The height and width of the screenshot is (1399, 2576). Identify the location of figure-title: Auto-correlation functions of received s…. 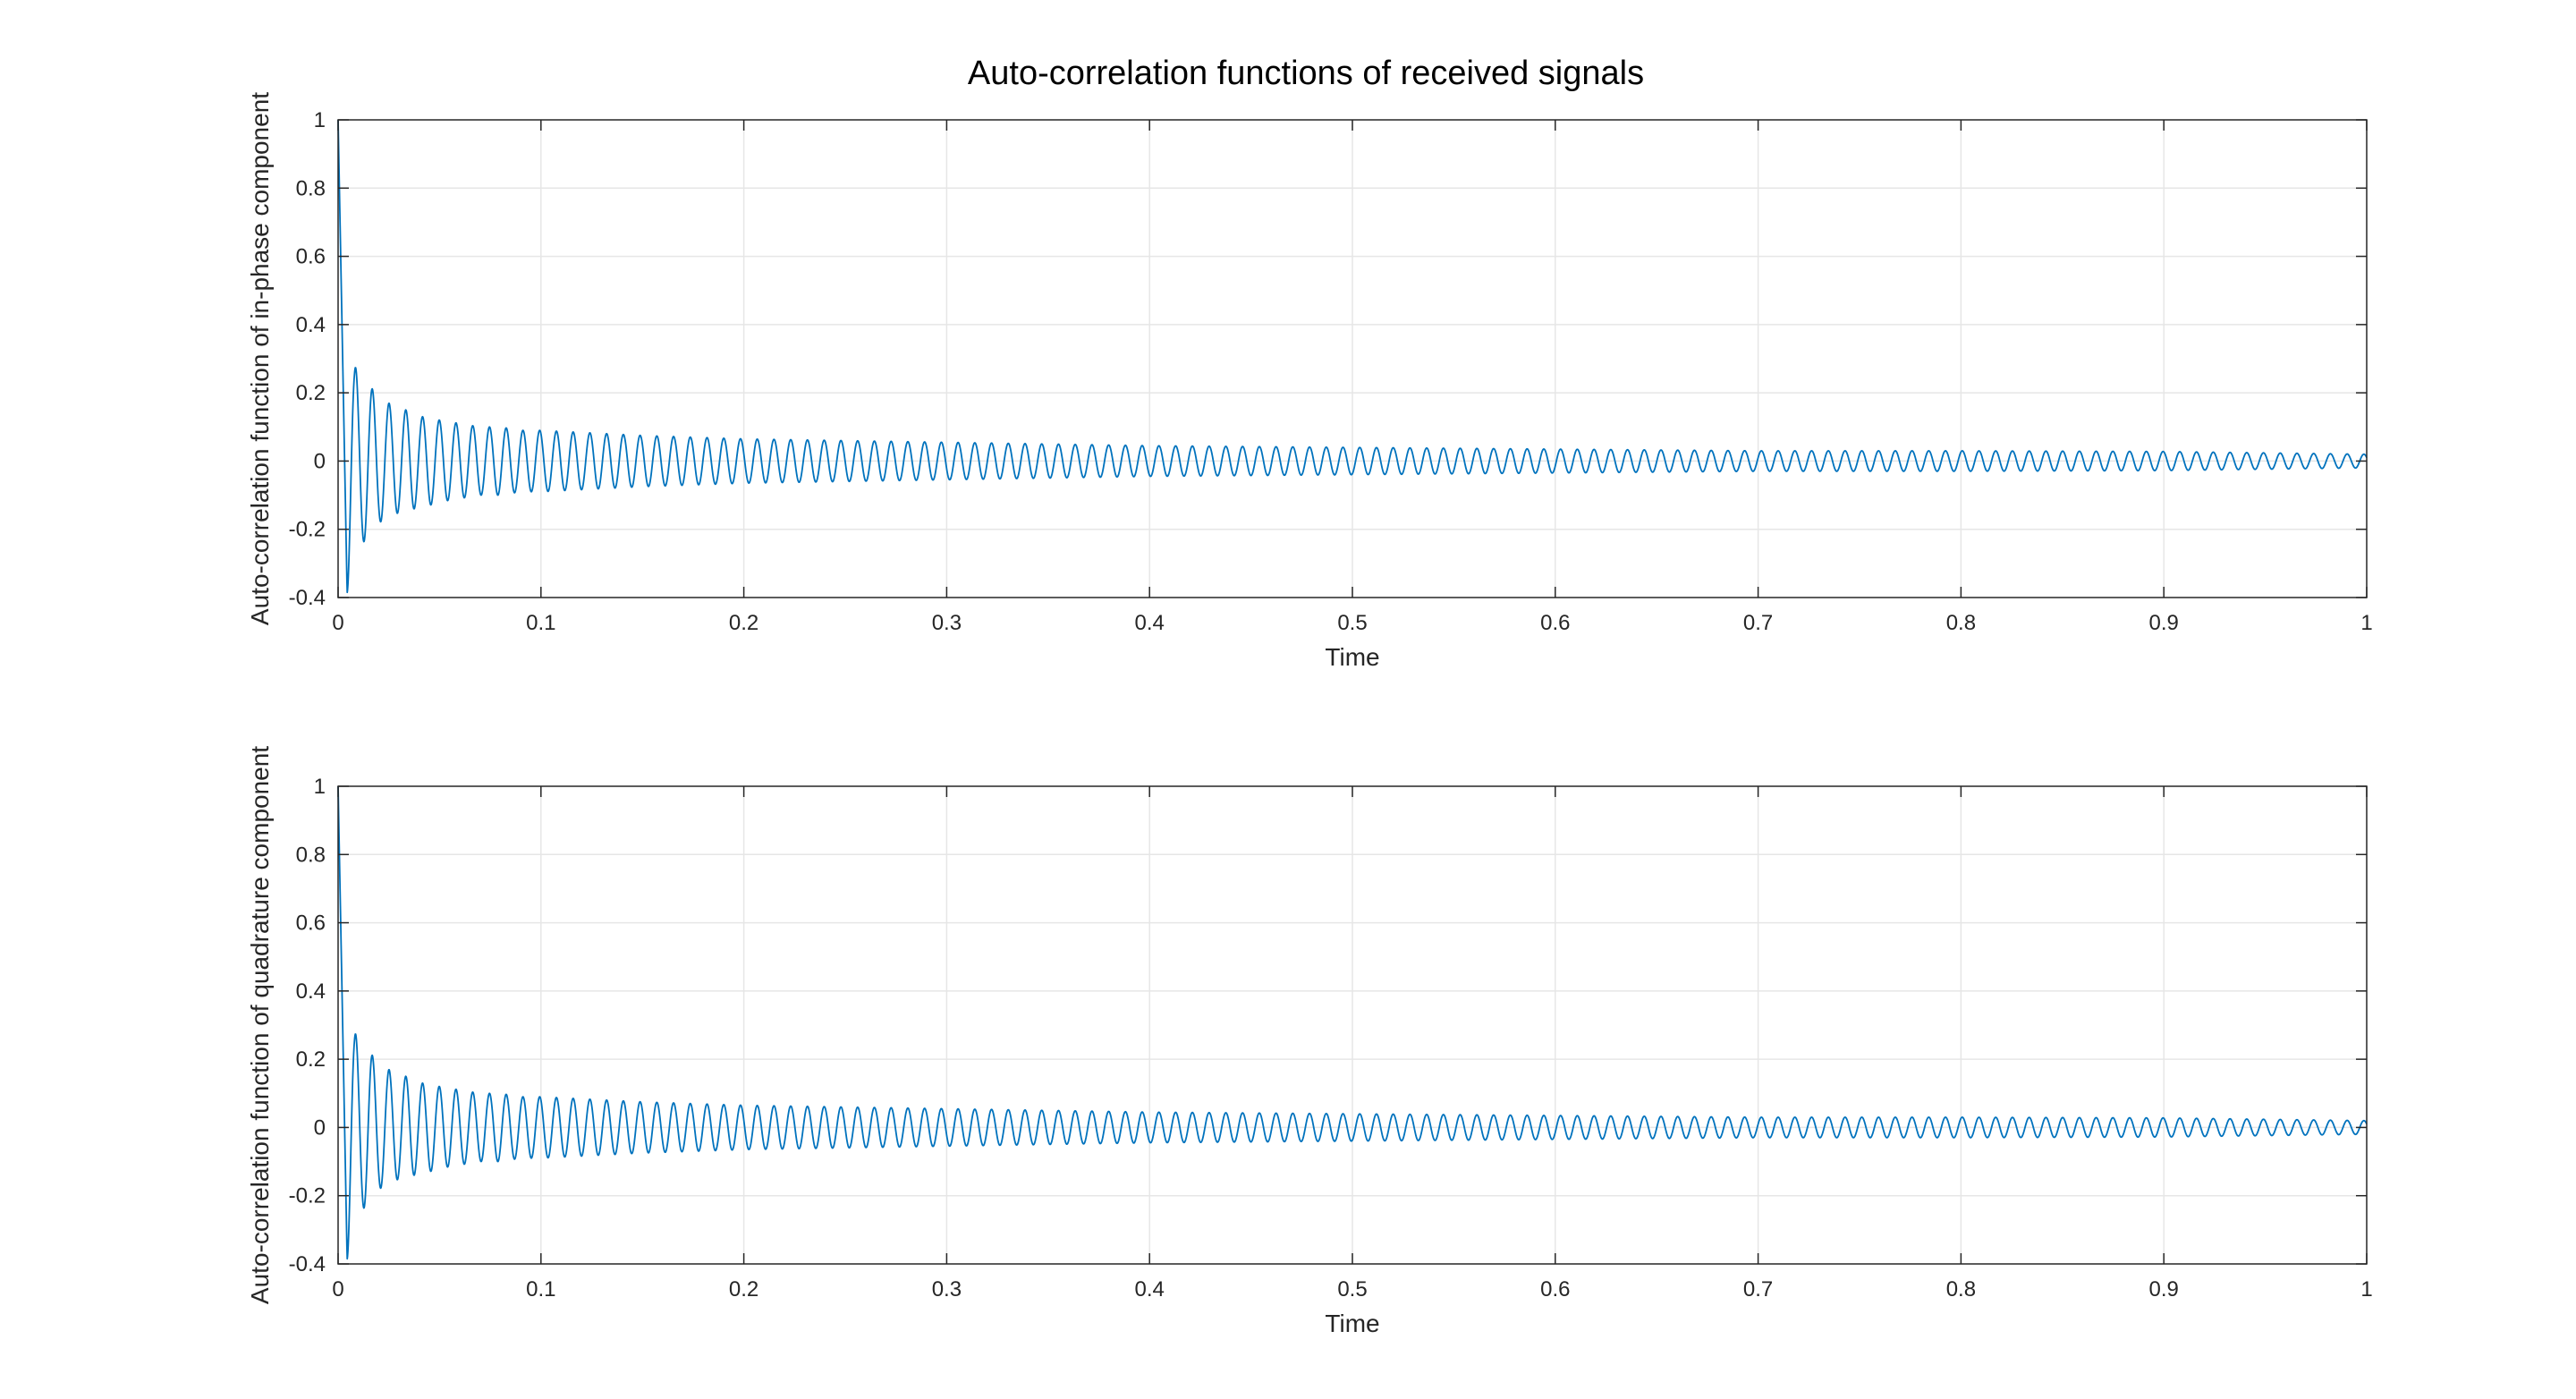
(1306, 73).